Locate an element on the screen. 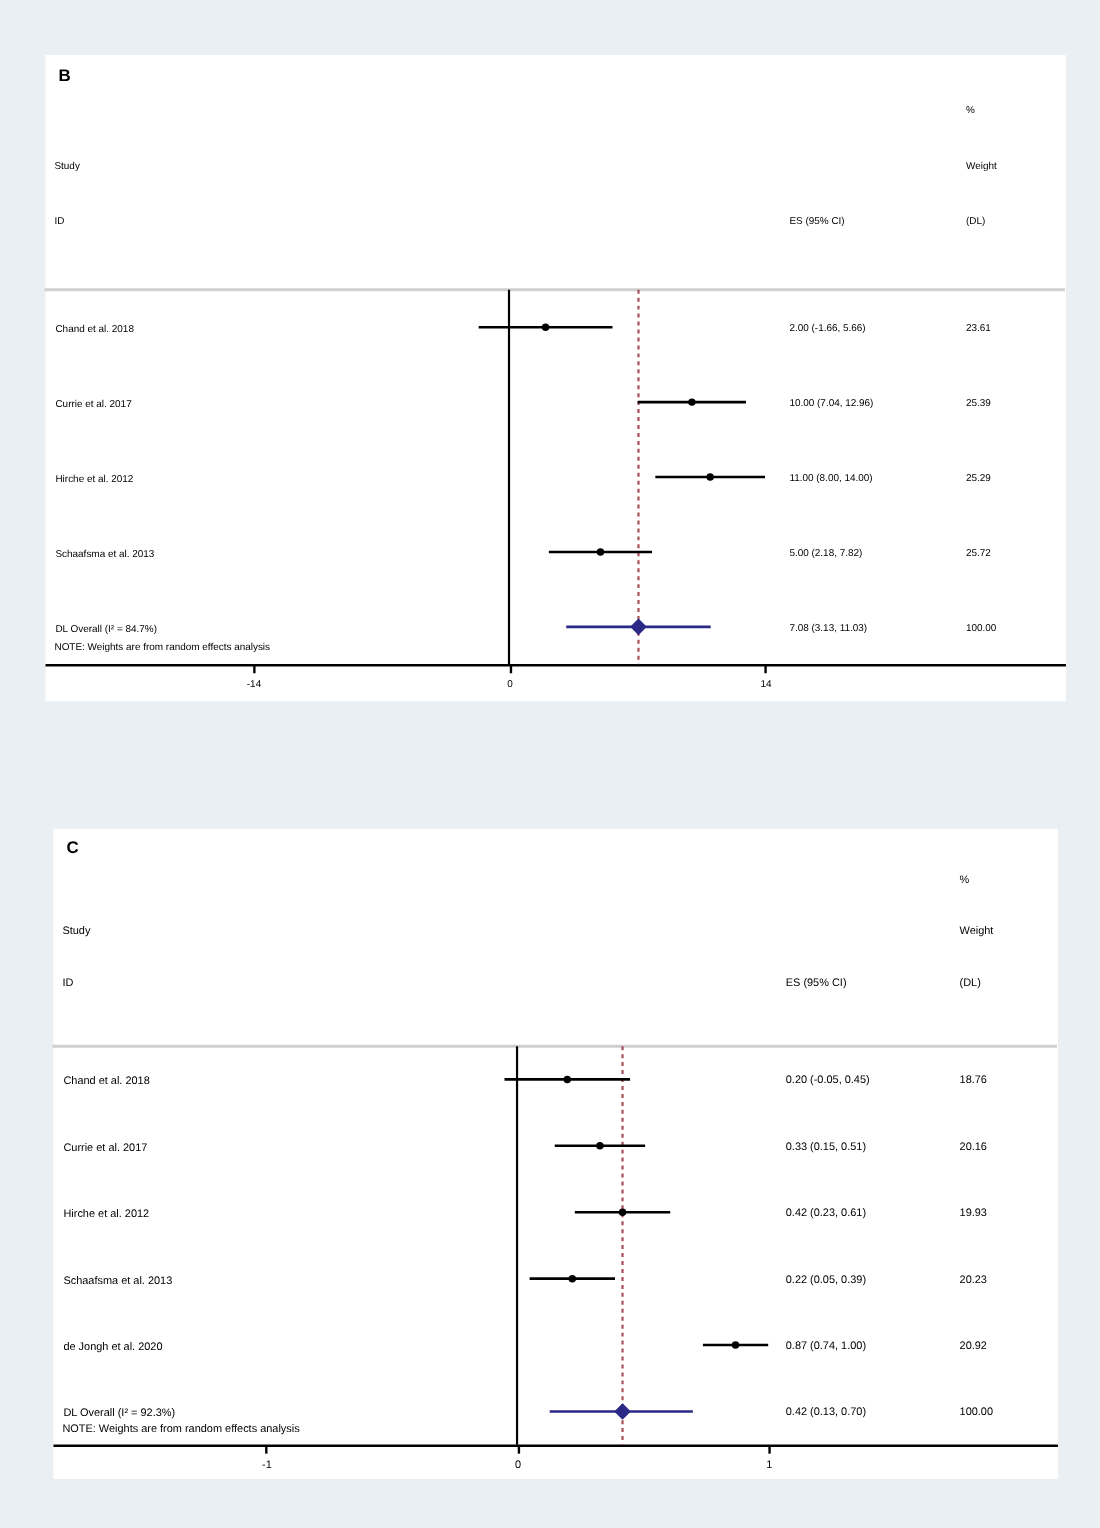  chart-title: B is located at coordinates (64, 74).